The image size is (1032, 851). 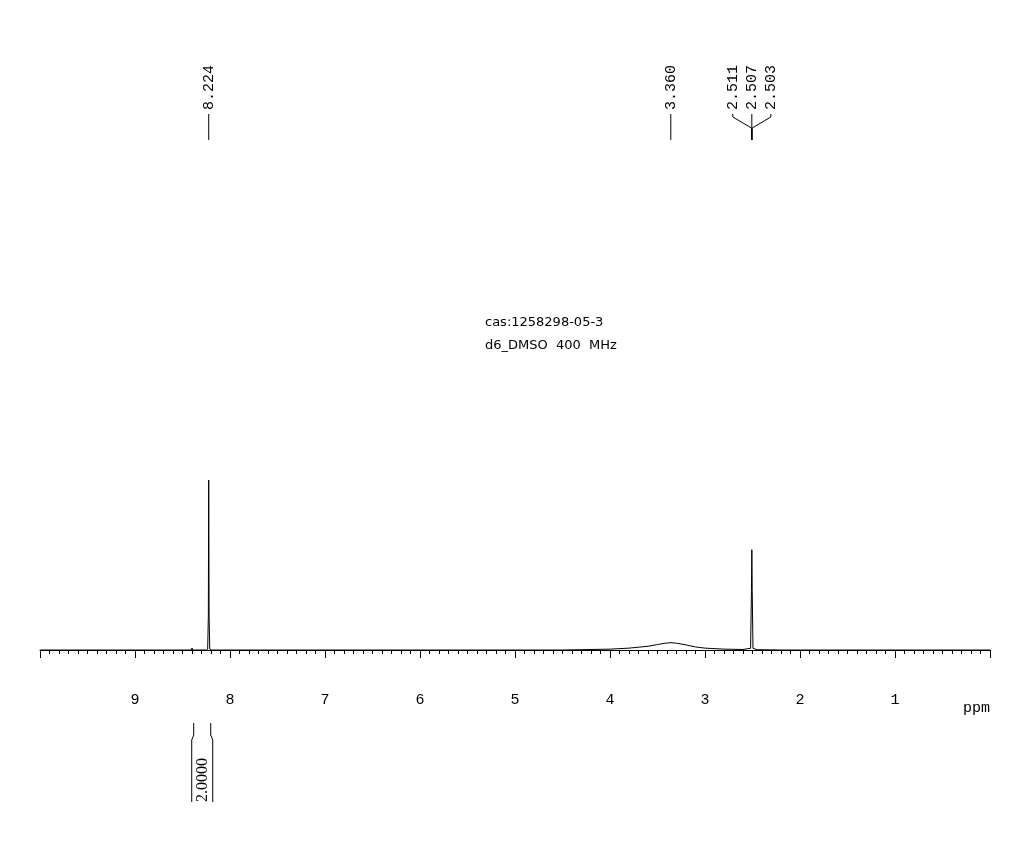 What do you see at coordinates (209, 87) in the screenshot?
I see `text: 8.224` at bounding box center [209, 87].